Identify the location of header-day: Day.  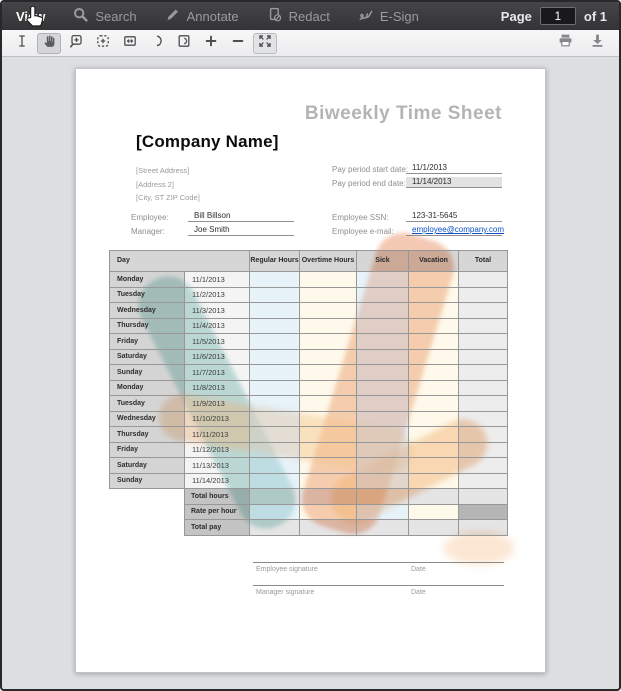
(179, 261).